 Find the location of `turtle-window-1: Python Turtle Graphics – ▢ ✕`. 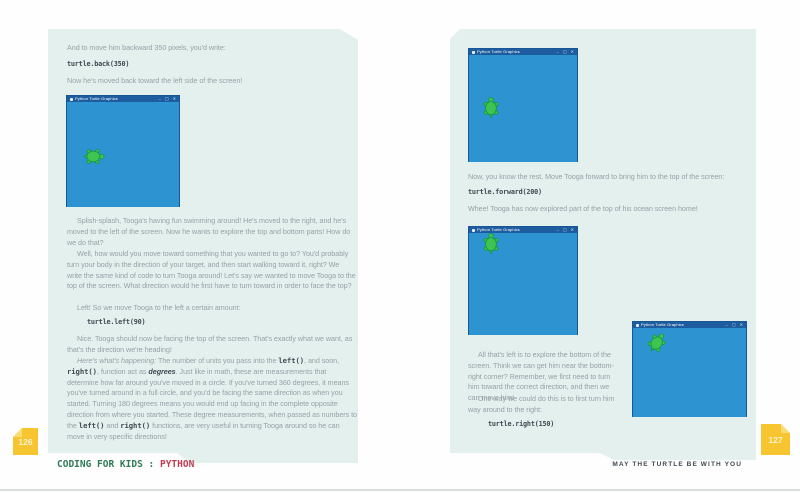

turtle-window-1: Python Turtle Graphics – ▢ ✕ is located at coordinates (123, 151).